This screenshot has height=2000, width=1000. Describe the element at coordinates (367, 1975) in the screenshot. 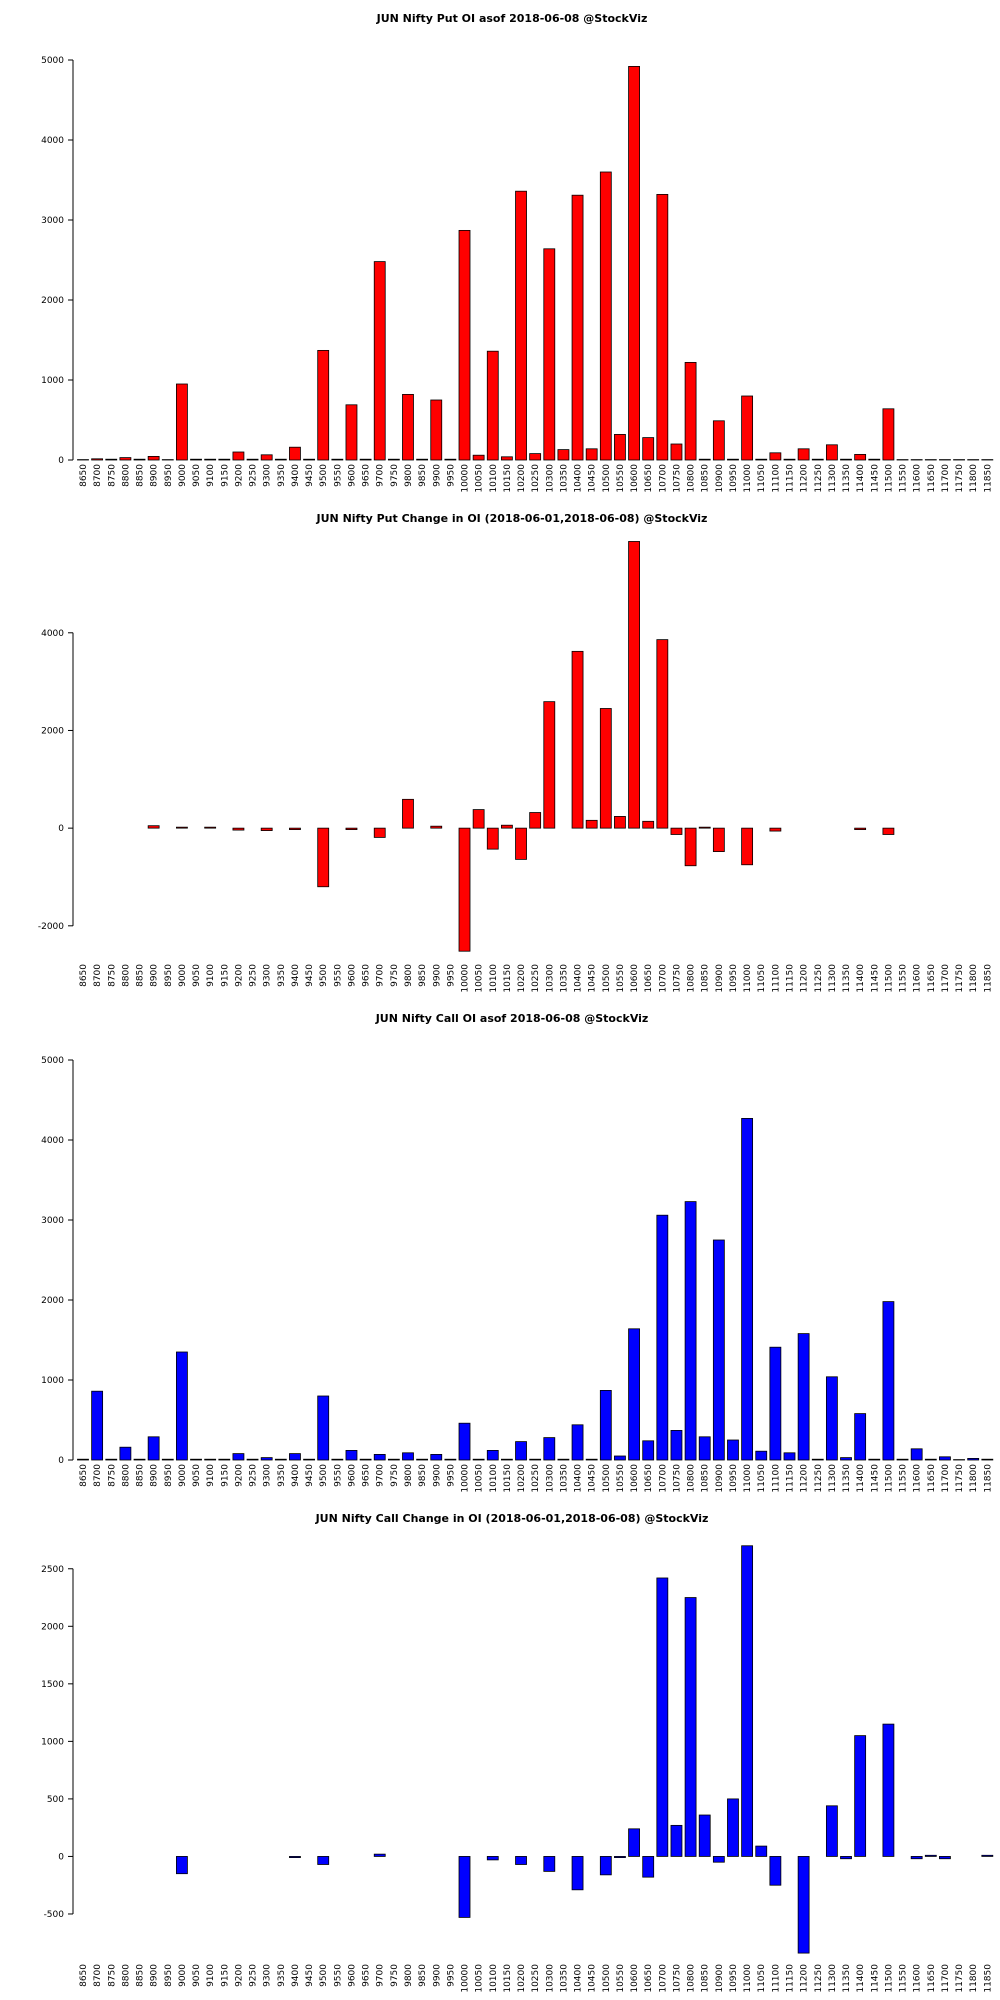

I see `x-tick-label: 9650` at that location.